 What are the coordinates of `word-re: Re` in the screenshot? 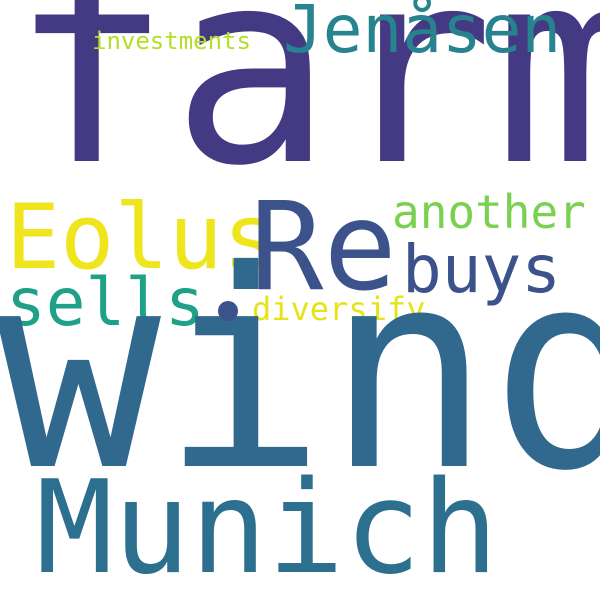 It's located at (323, 247).